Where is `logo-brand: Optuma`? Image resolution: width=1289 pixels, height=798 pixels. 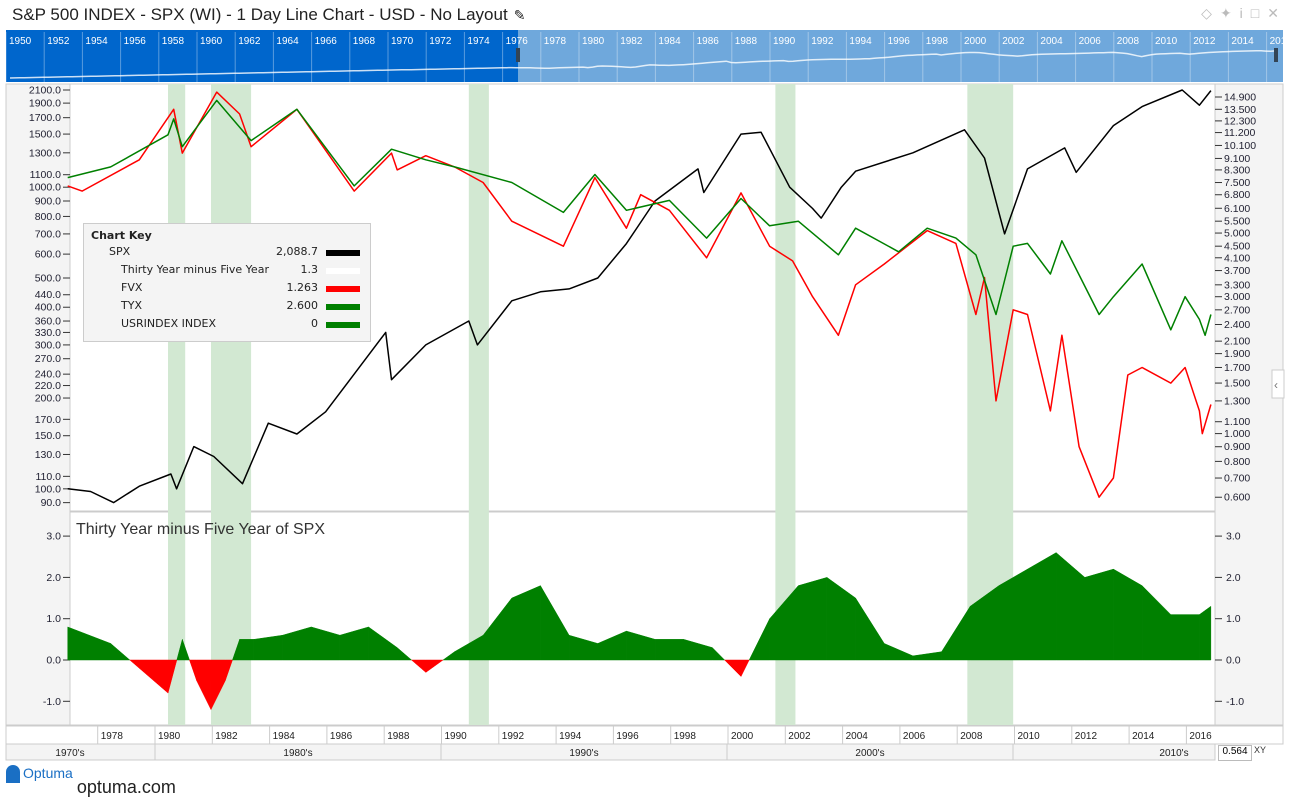
logo-brand: Optuma is located at coordinates (48, 773).